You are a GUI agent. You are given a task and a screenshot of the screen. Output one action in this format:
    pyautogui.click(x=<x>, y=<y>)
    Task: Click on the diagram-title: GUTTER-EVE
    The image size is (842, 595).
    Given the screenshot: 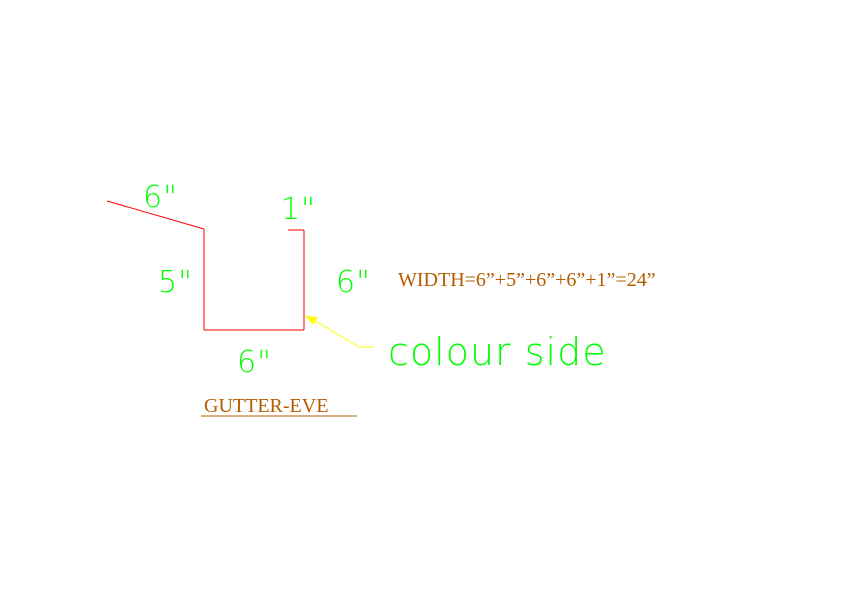 What is the action you would take?
    pyautogui.click(x=266, y=406)
    